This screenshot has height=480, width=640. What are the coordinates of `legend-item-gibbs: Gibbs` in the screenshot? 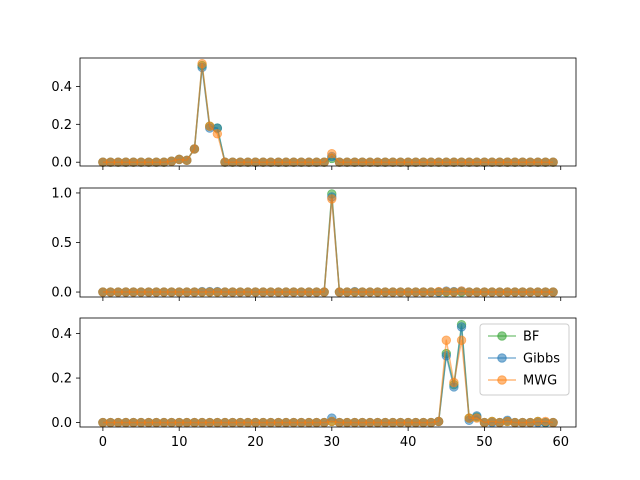 It's located at (524, 359).